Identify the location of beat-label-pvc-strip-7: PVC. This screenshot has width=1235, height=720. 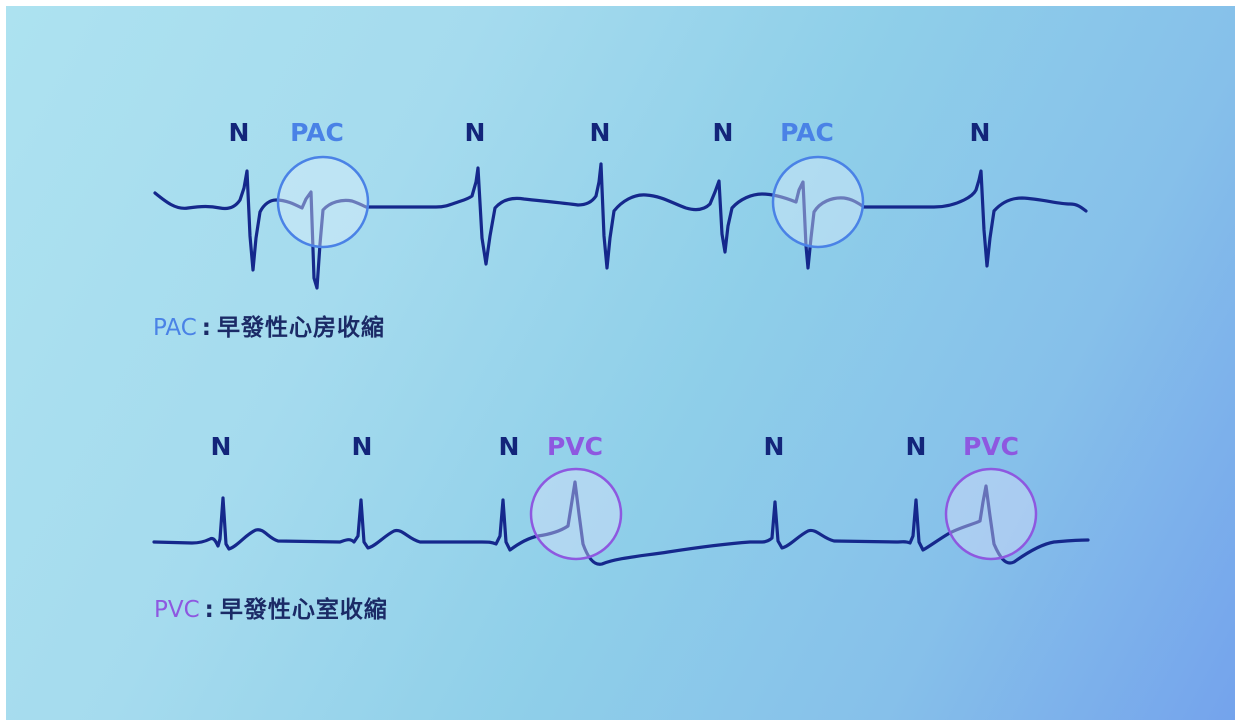
(991, 446).